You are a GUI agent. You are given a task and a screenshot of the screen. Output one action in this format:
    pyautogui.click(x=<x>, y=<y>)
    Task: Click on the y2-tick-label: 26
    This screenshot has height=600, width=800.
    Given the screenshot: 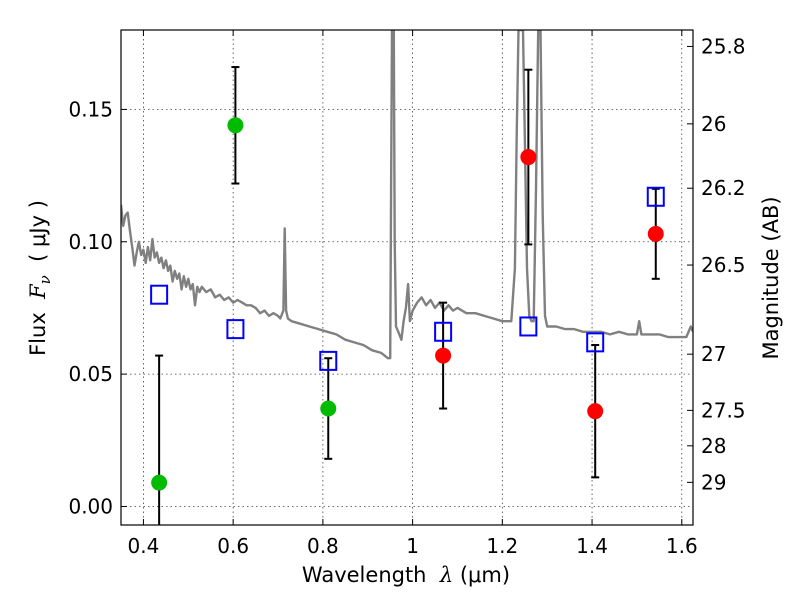 What is the action you would take?
    pyautogui.click(x=713, y=124)
    